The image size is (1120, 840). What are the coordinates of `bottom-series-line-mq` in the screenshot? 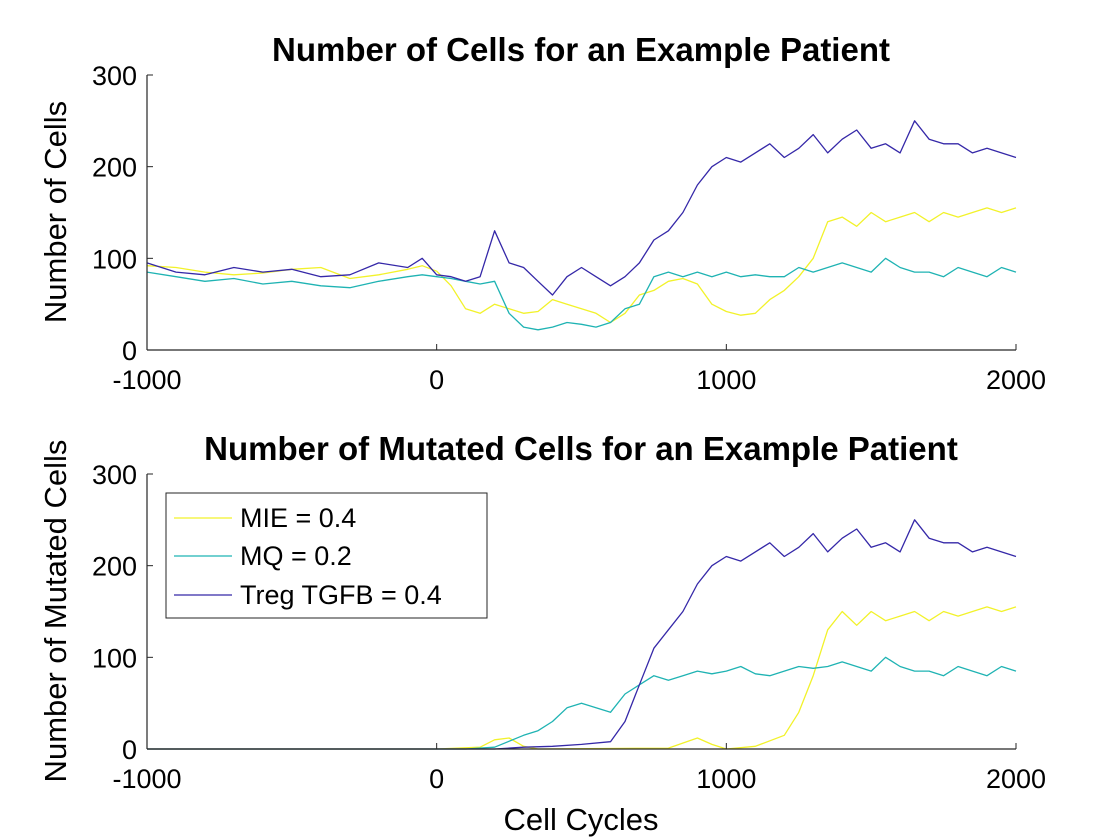 It's located at (582, 703).